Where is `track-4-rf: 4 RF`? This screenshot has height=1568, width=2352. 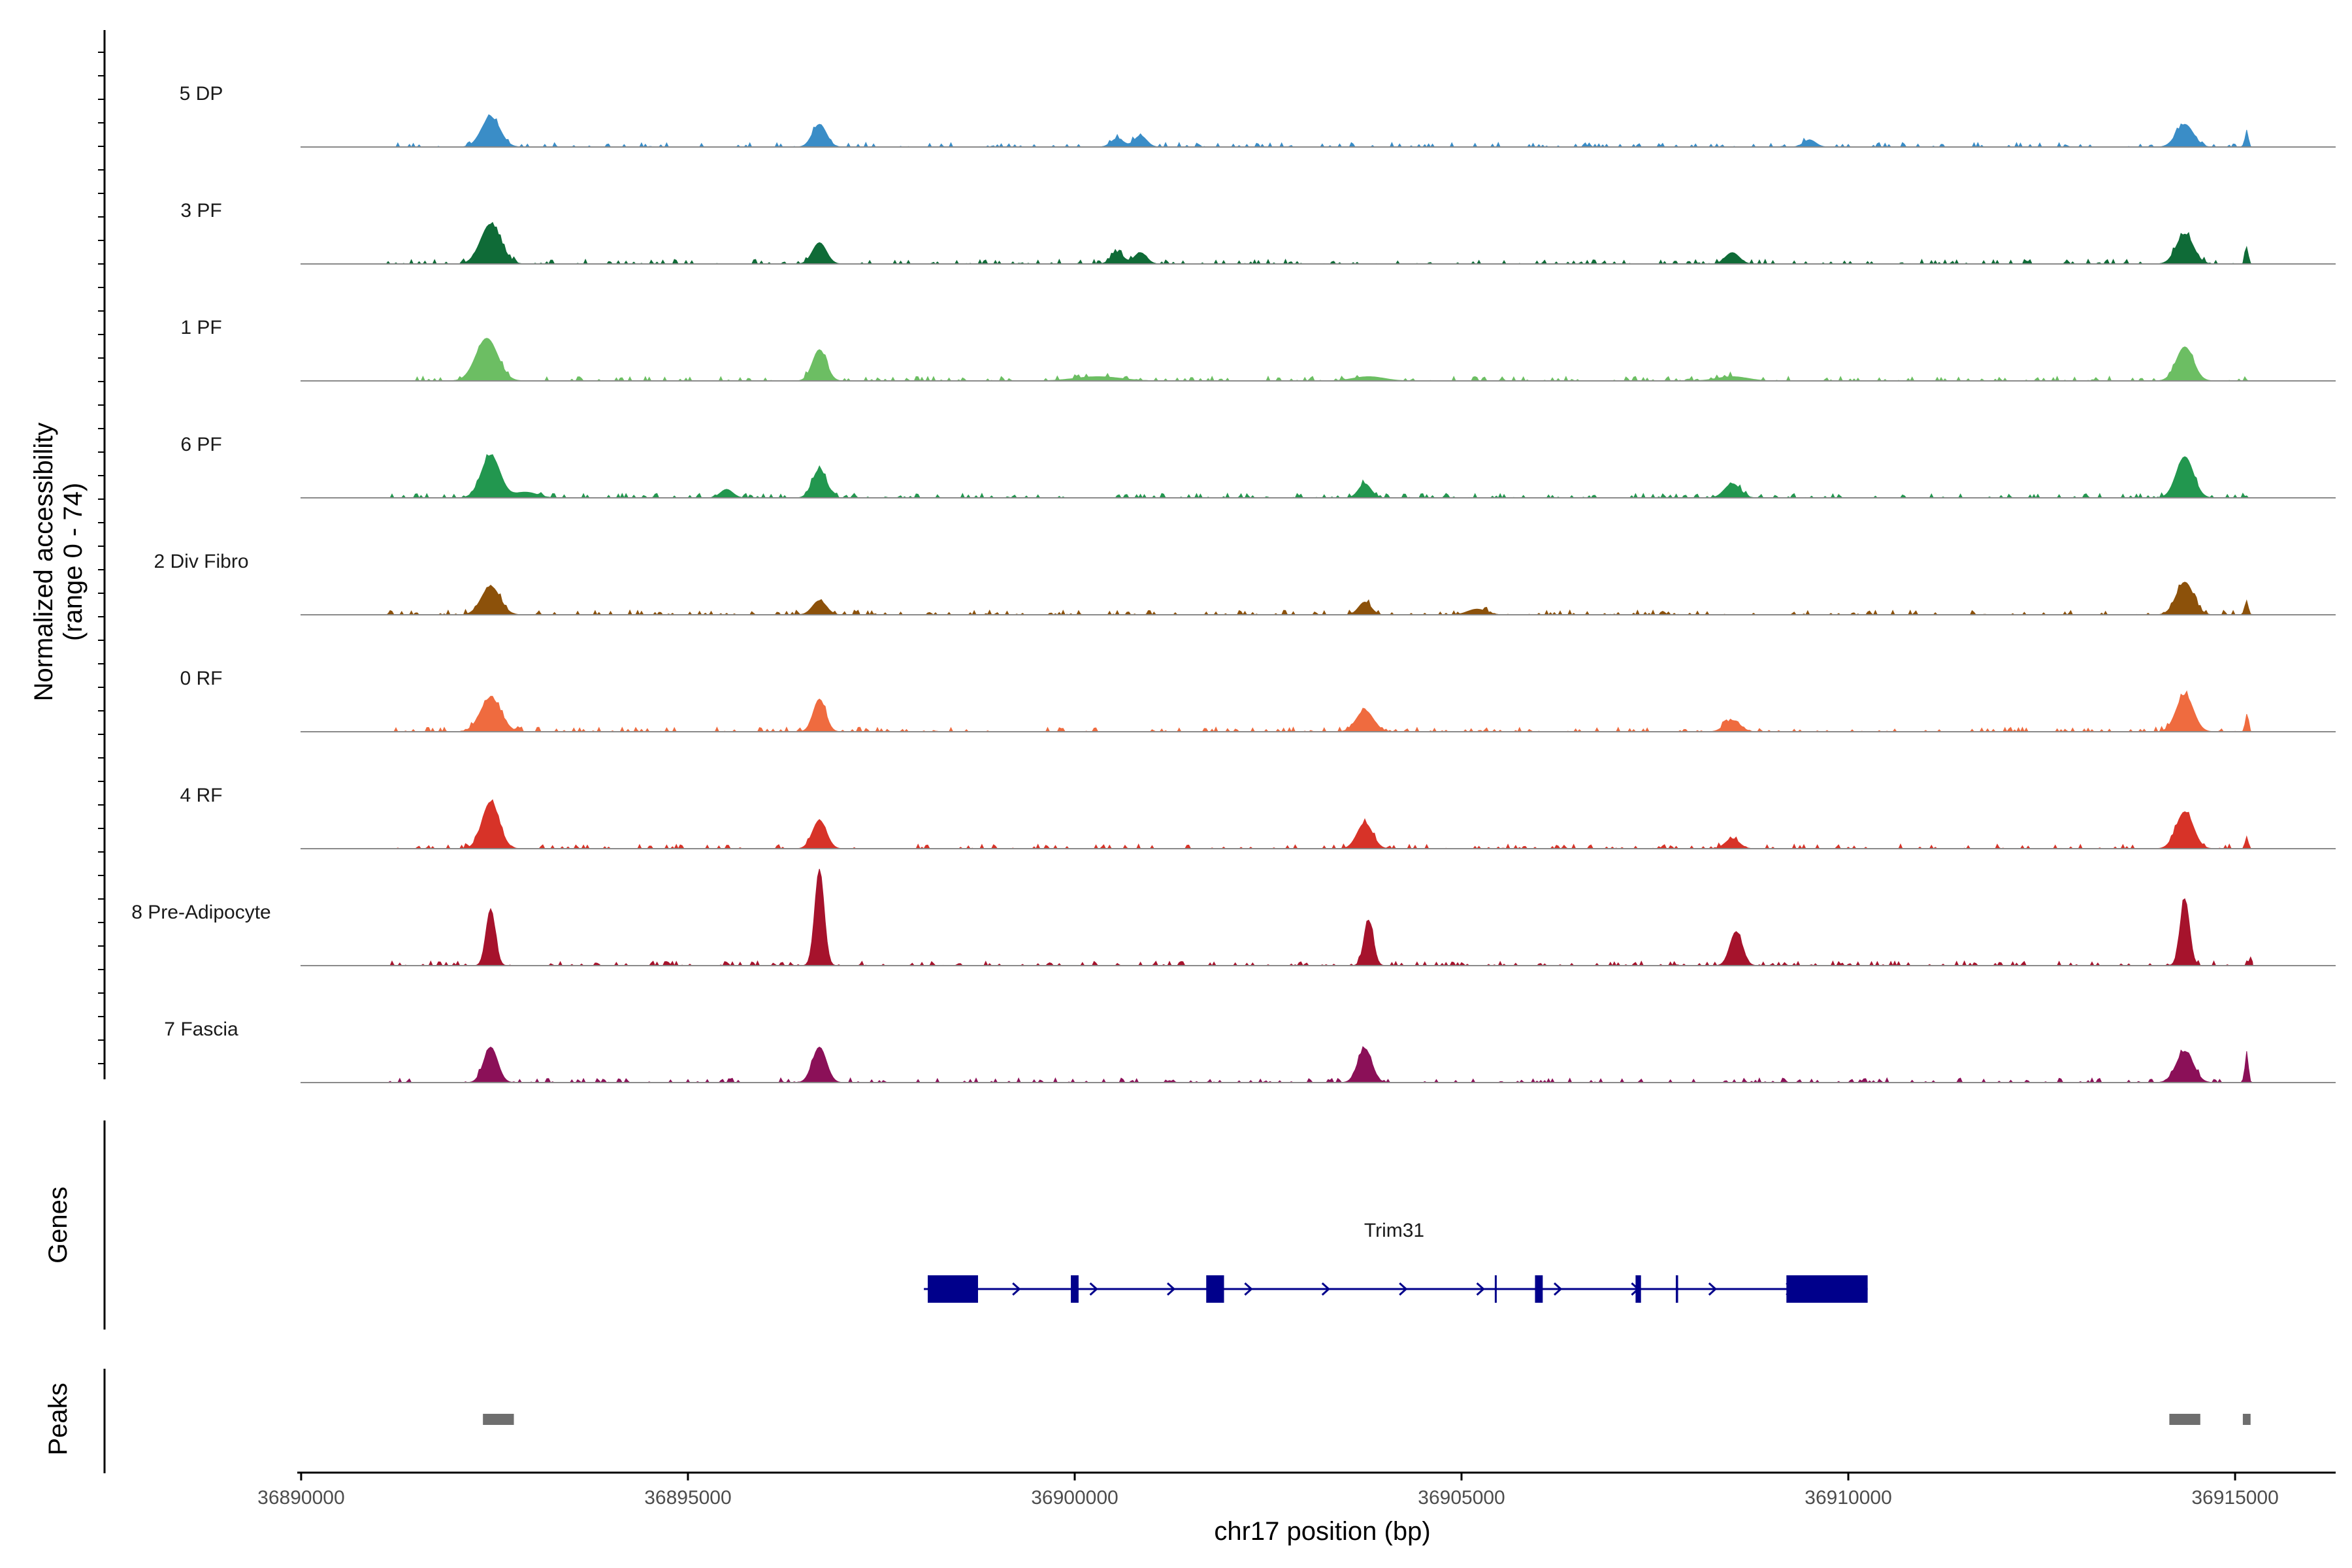 track-4-rf: 4 RF is located at coordinates (1258, 817).